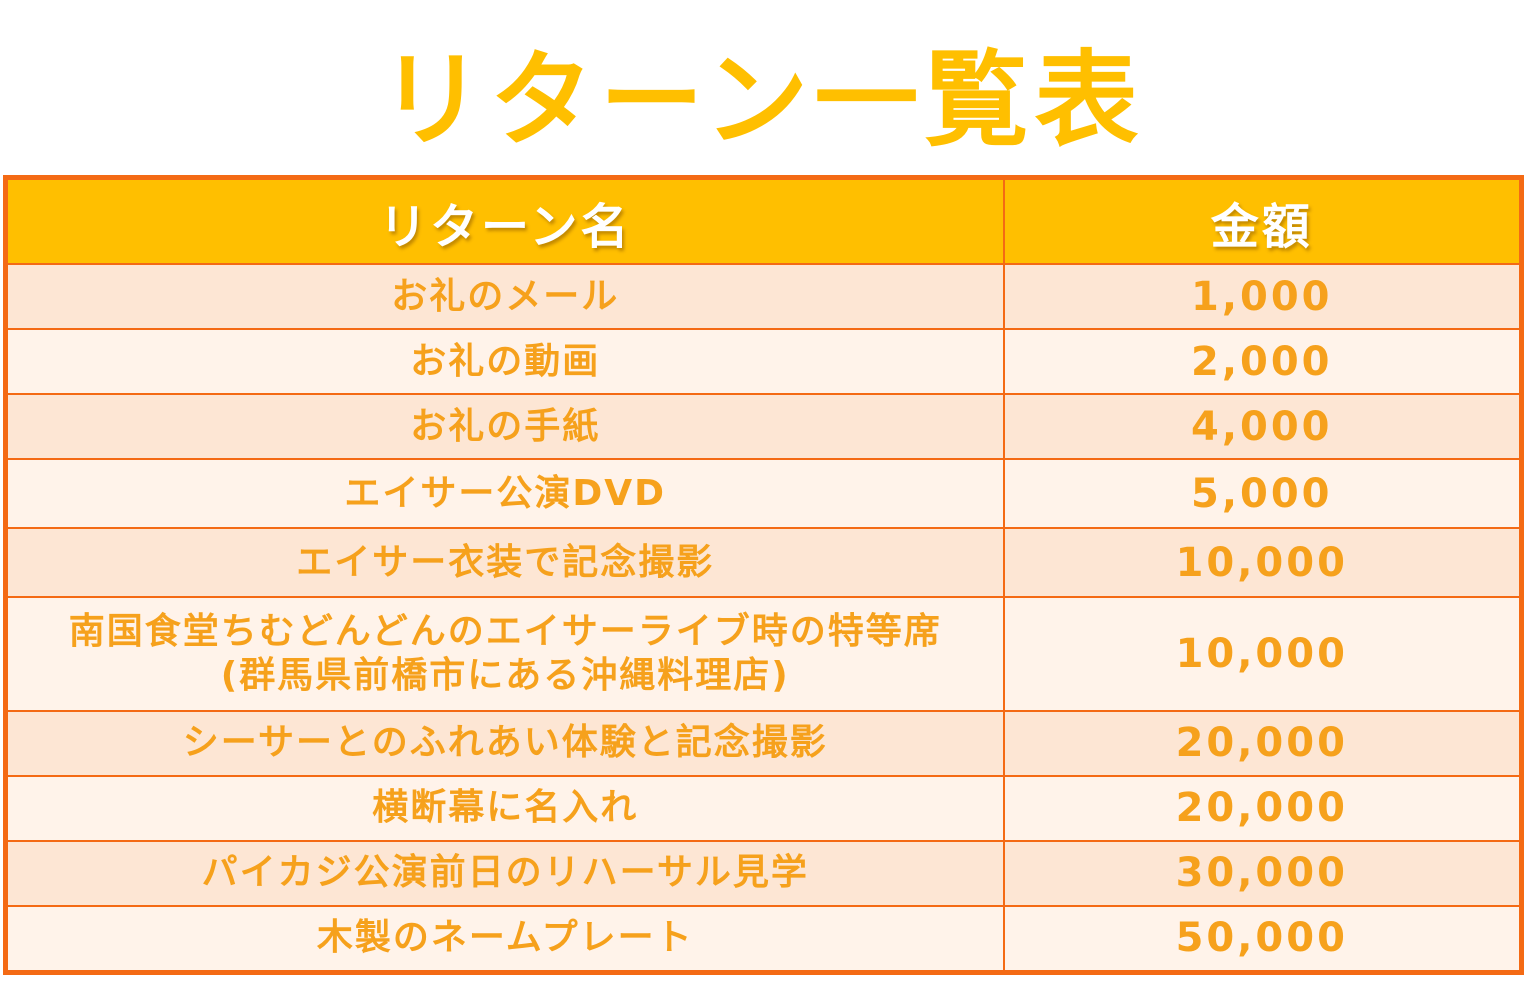 The width and height of the screenshot is (1524, 990). I want to click on return-name: エイサー公演DVD, so click(505, 493).